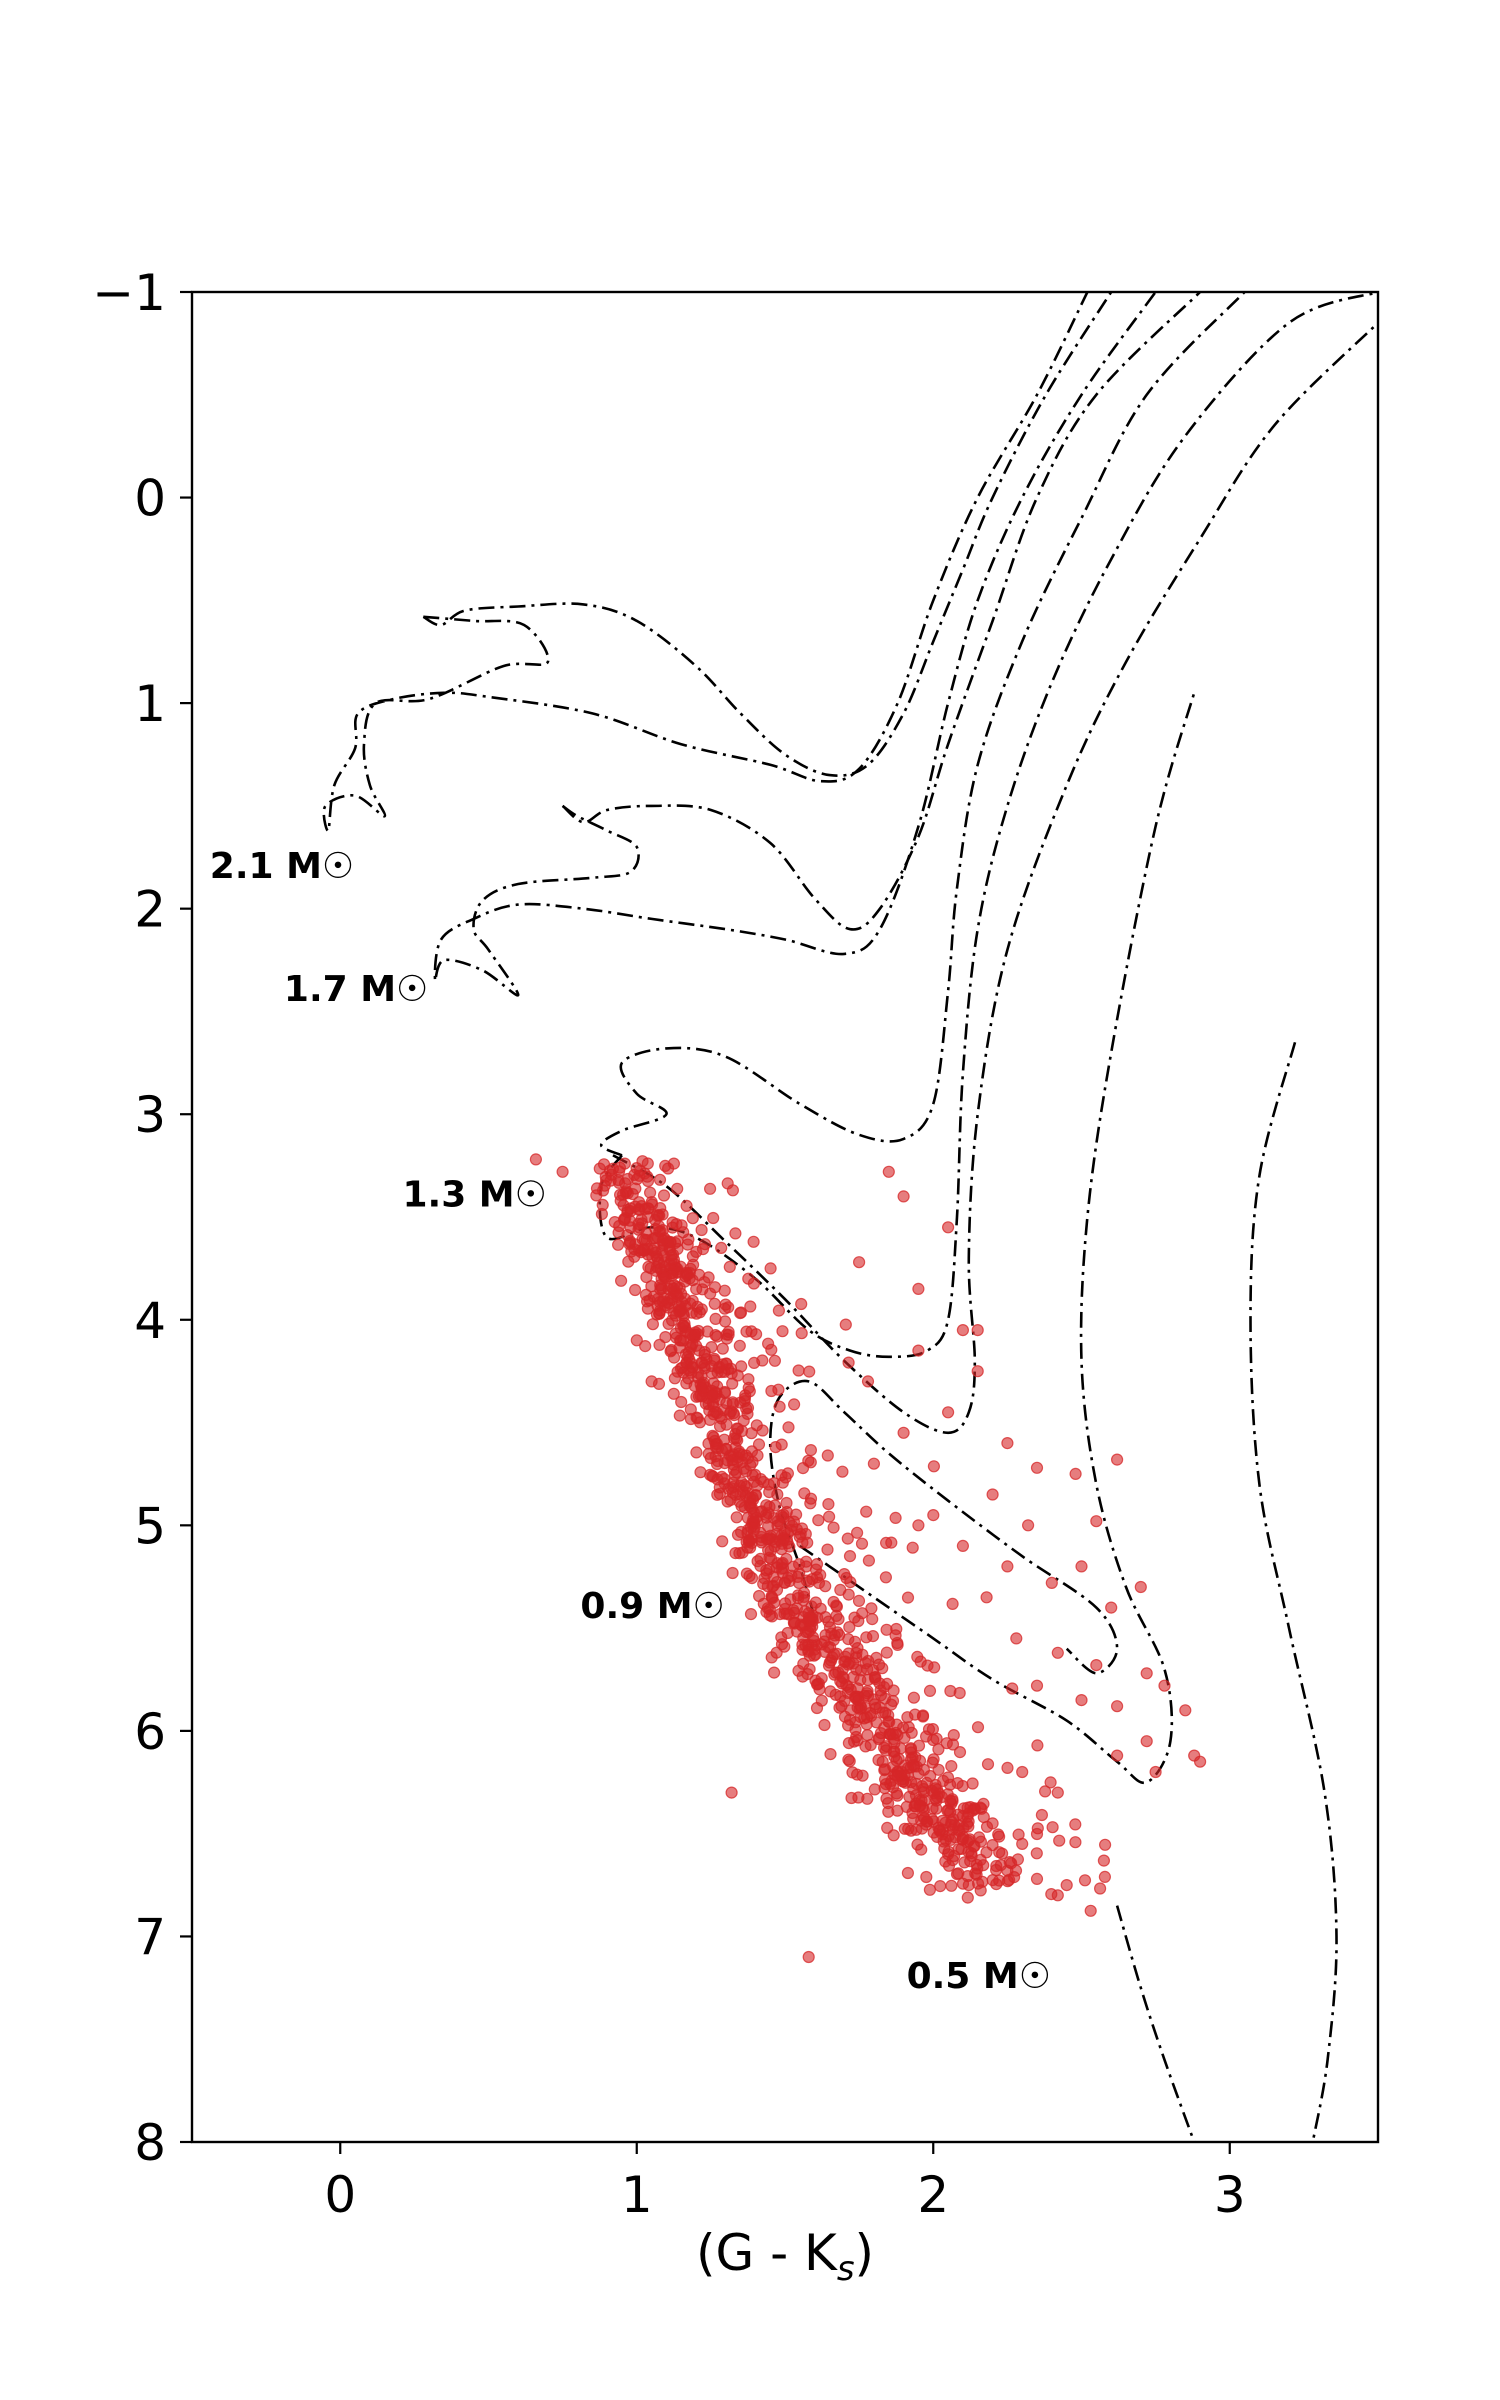  I want to click on mass-annotation: 1.3 M☉, so click(475, 1195).